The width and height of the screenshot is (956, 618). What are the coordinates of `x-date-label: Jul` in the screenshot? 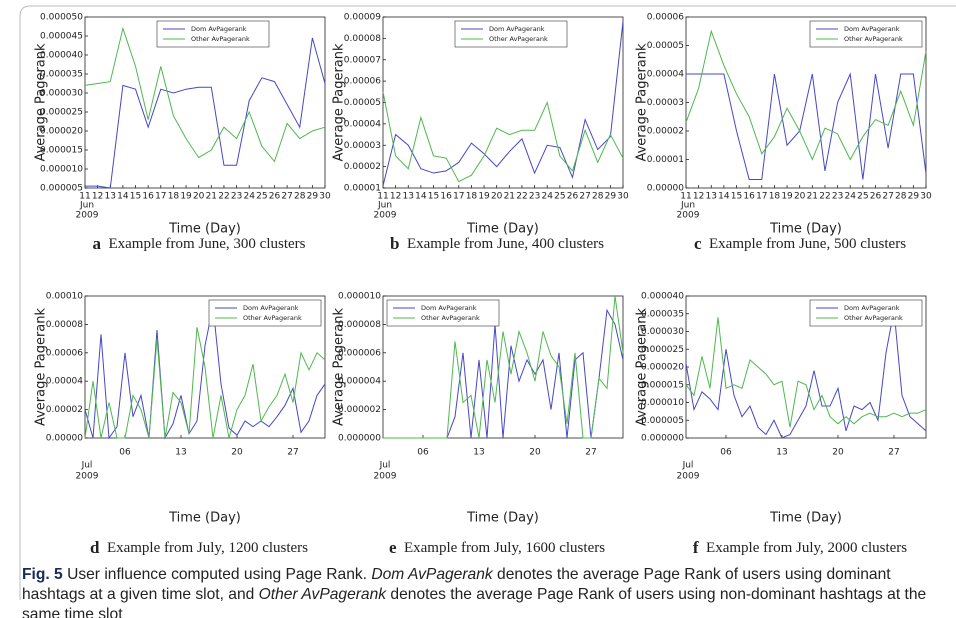 It's located at (385, 466).